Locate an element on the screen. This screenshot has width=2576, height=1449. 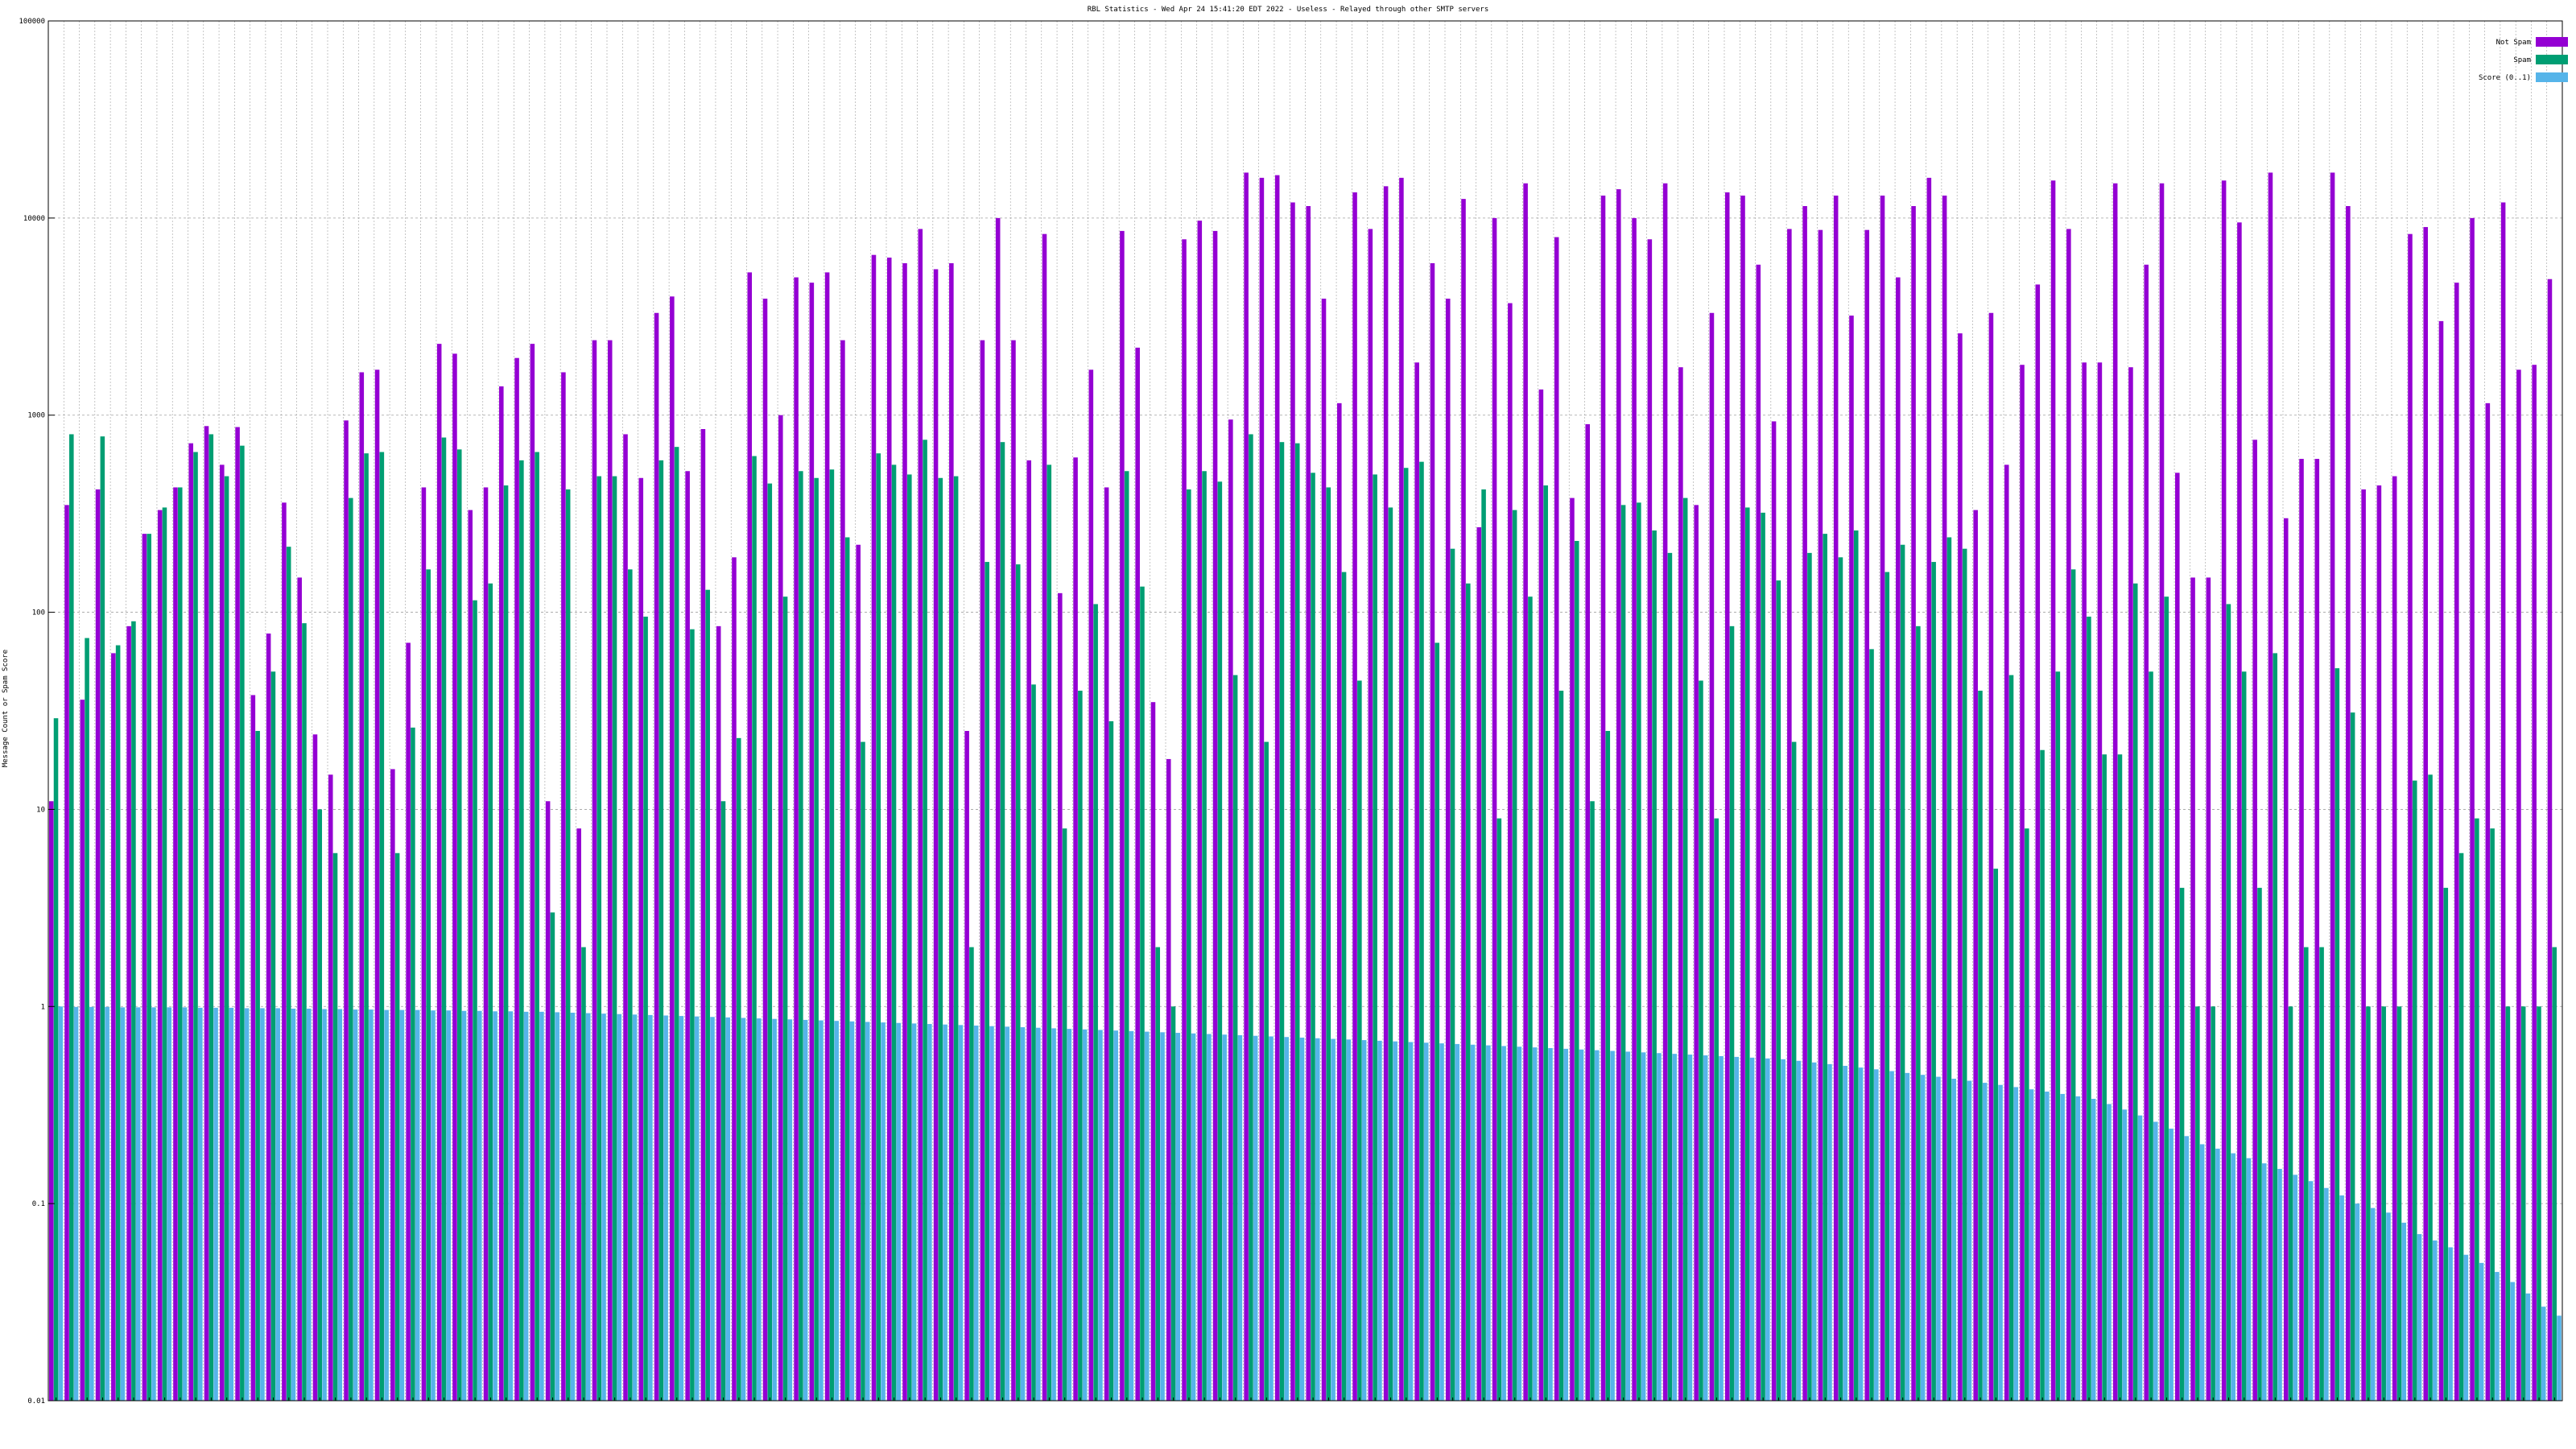
y-tick-label: 1 is located at coordinates (43, 1007).